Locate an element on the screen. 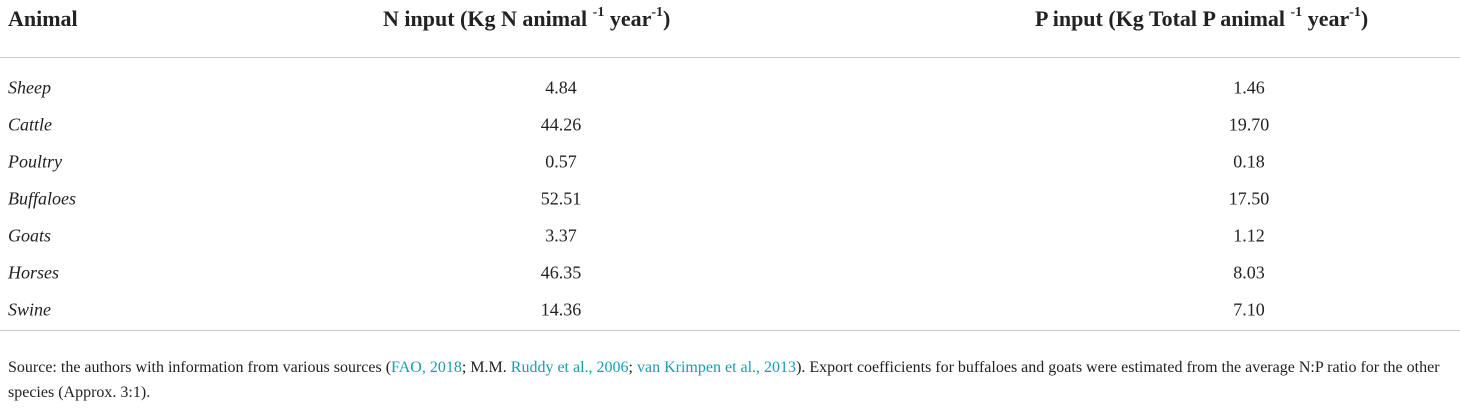 Image resolution: width=1460 pixels, height=410 pixels. cell-value: 1.12 is located at coordinates (1249, 235).